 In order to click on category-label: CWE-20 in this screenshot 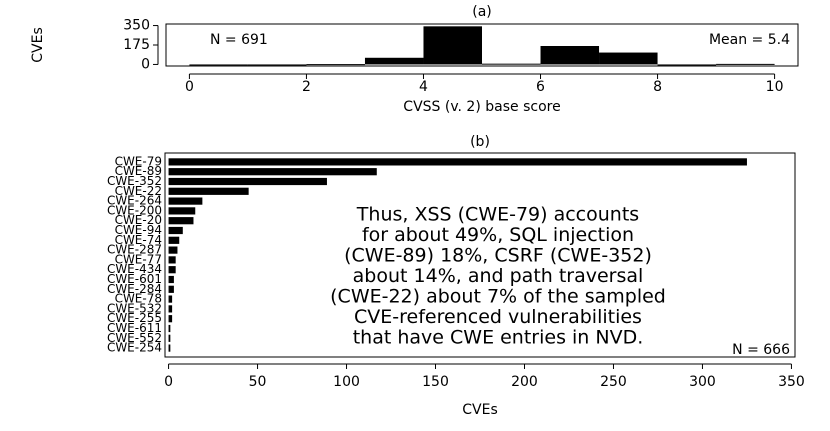, I will do `click(138, 220)`.